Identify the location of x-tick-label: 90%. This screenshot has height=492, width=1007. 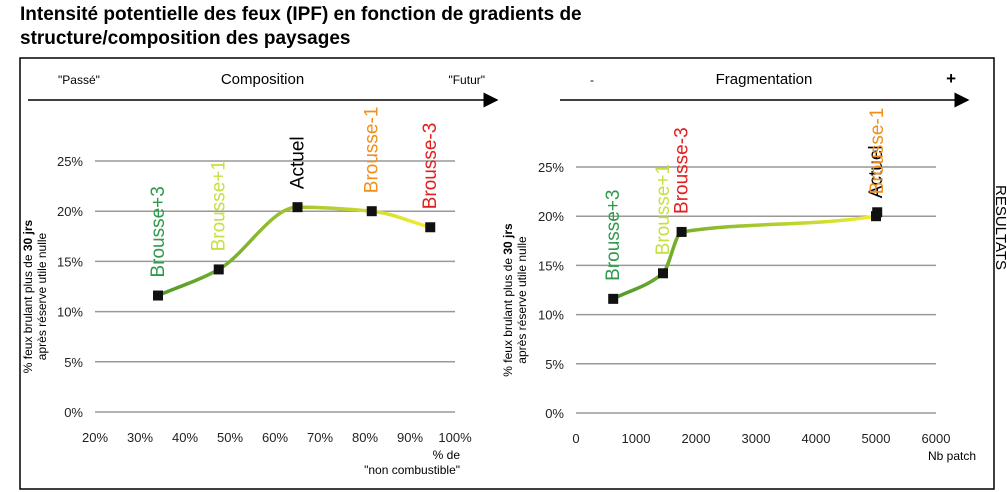
(410, 437).